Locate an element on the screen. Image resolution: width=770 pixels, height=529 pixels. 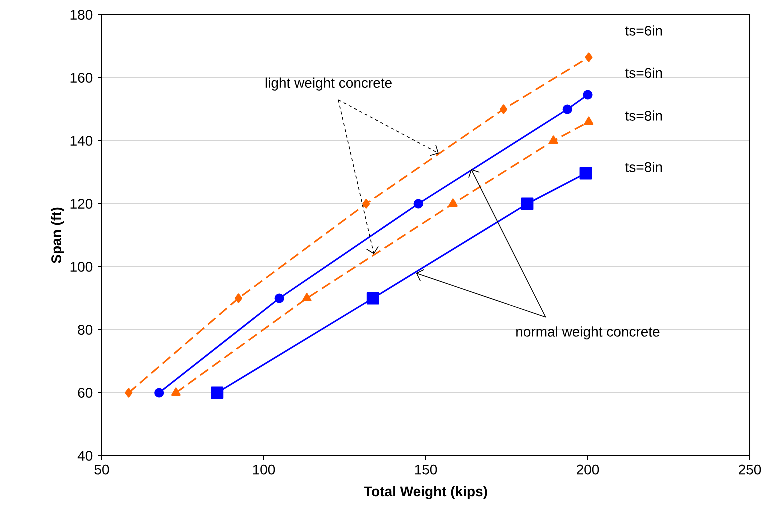
x-tick-label: 250 is located at coordinates (750, 469).